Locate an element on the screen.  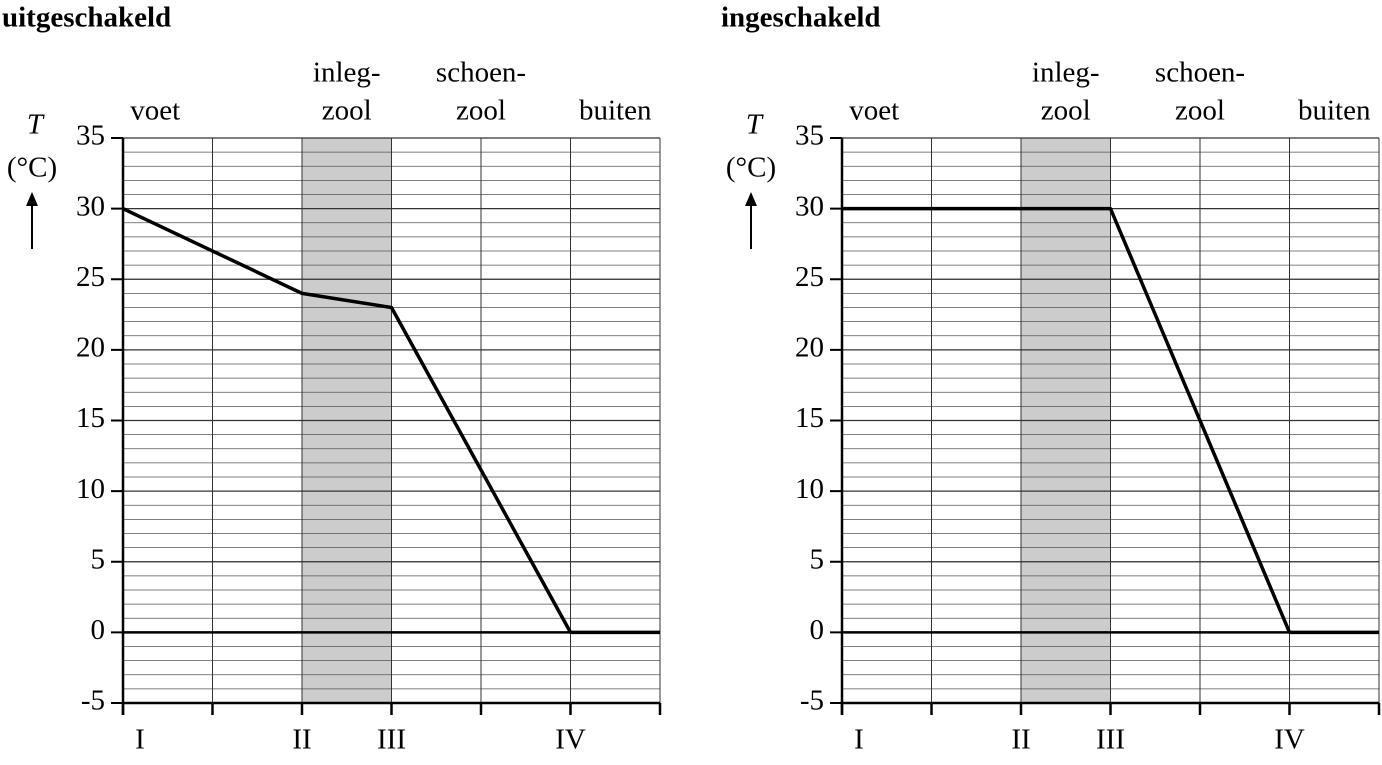
chart-title: uitgeschakeld is located at coordinates (86, 18).